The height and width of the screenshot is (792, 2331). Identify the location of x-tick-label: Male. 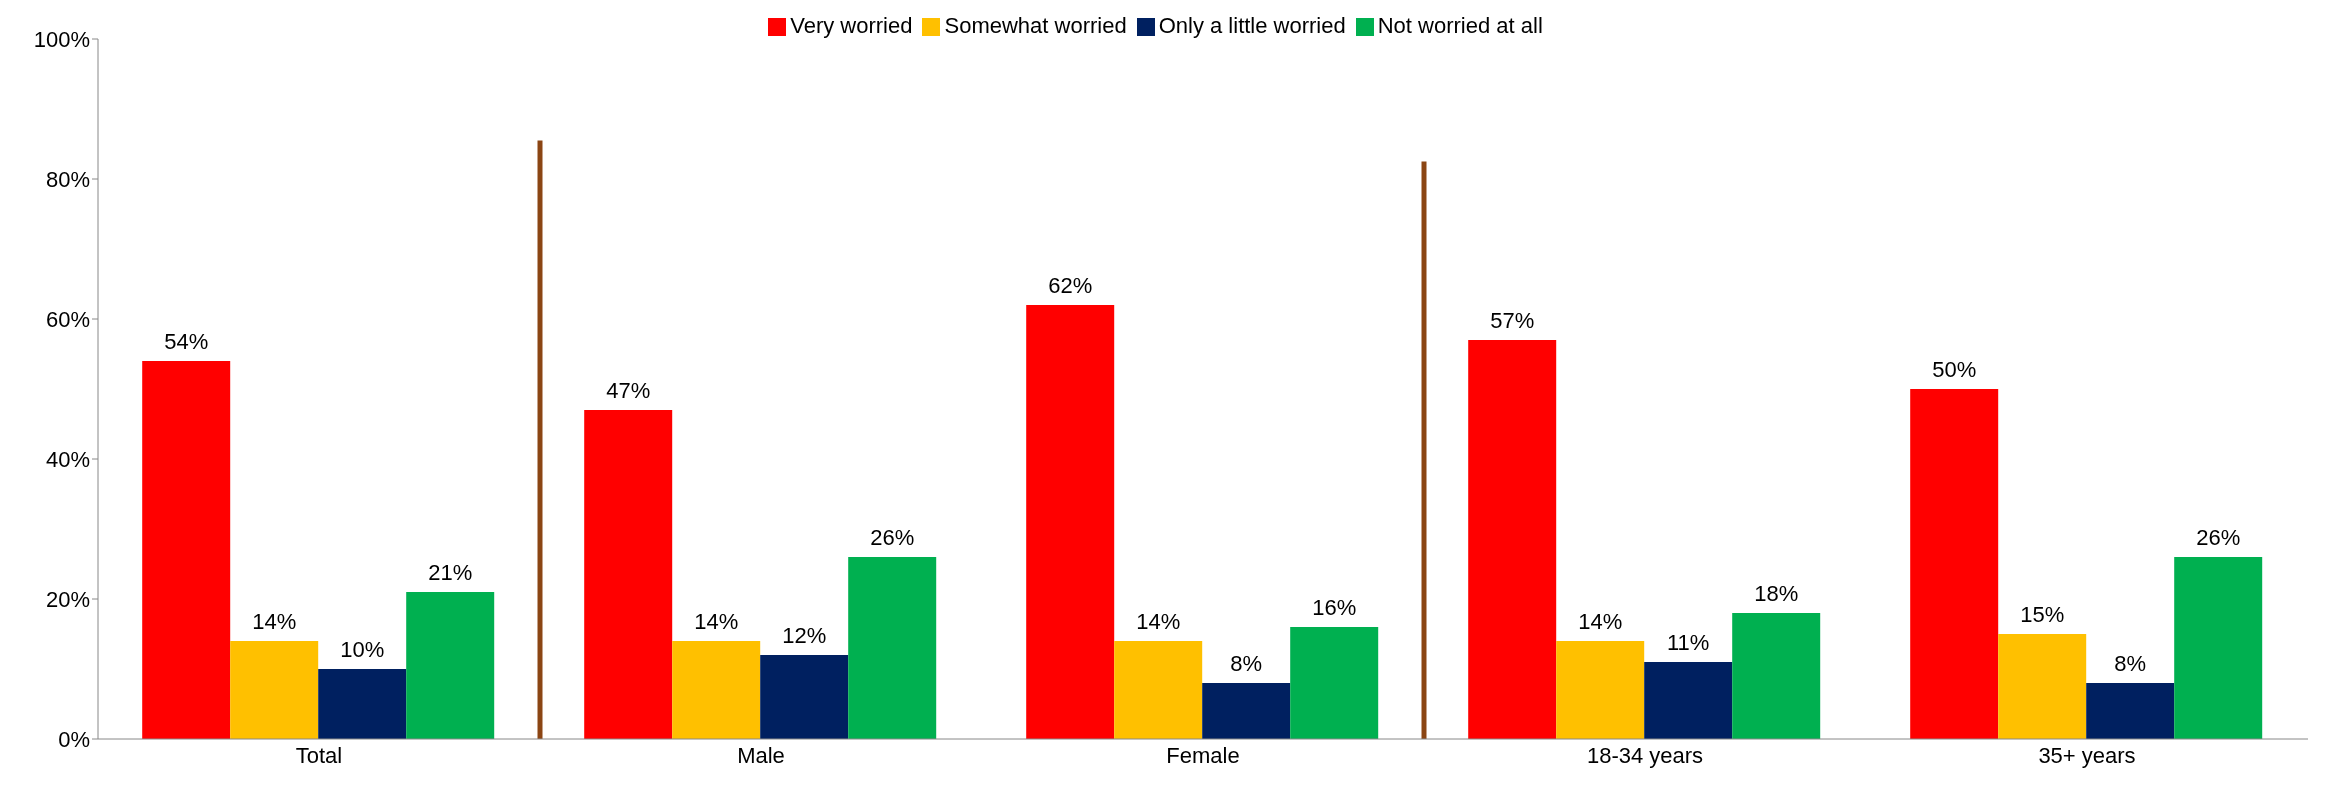
(761, 755).